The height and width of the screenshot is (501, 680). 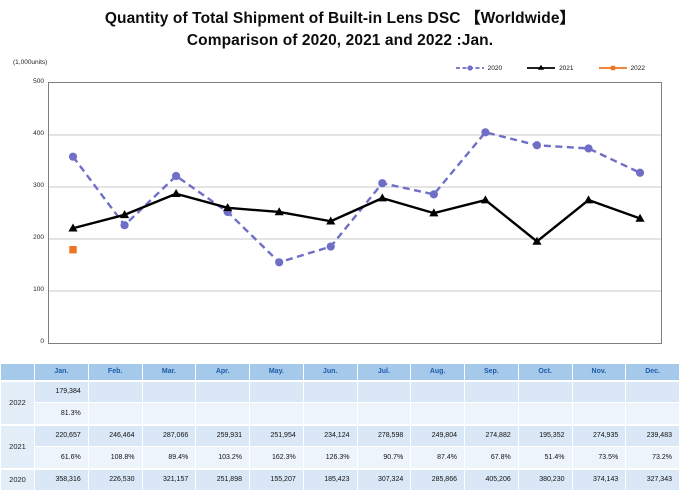 What do you see at coordinates (115, 372) in the screenshot?
I see `month-header-cell: Feb.` at bounding box center [115, 372].